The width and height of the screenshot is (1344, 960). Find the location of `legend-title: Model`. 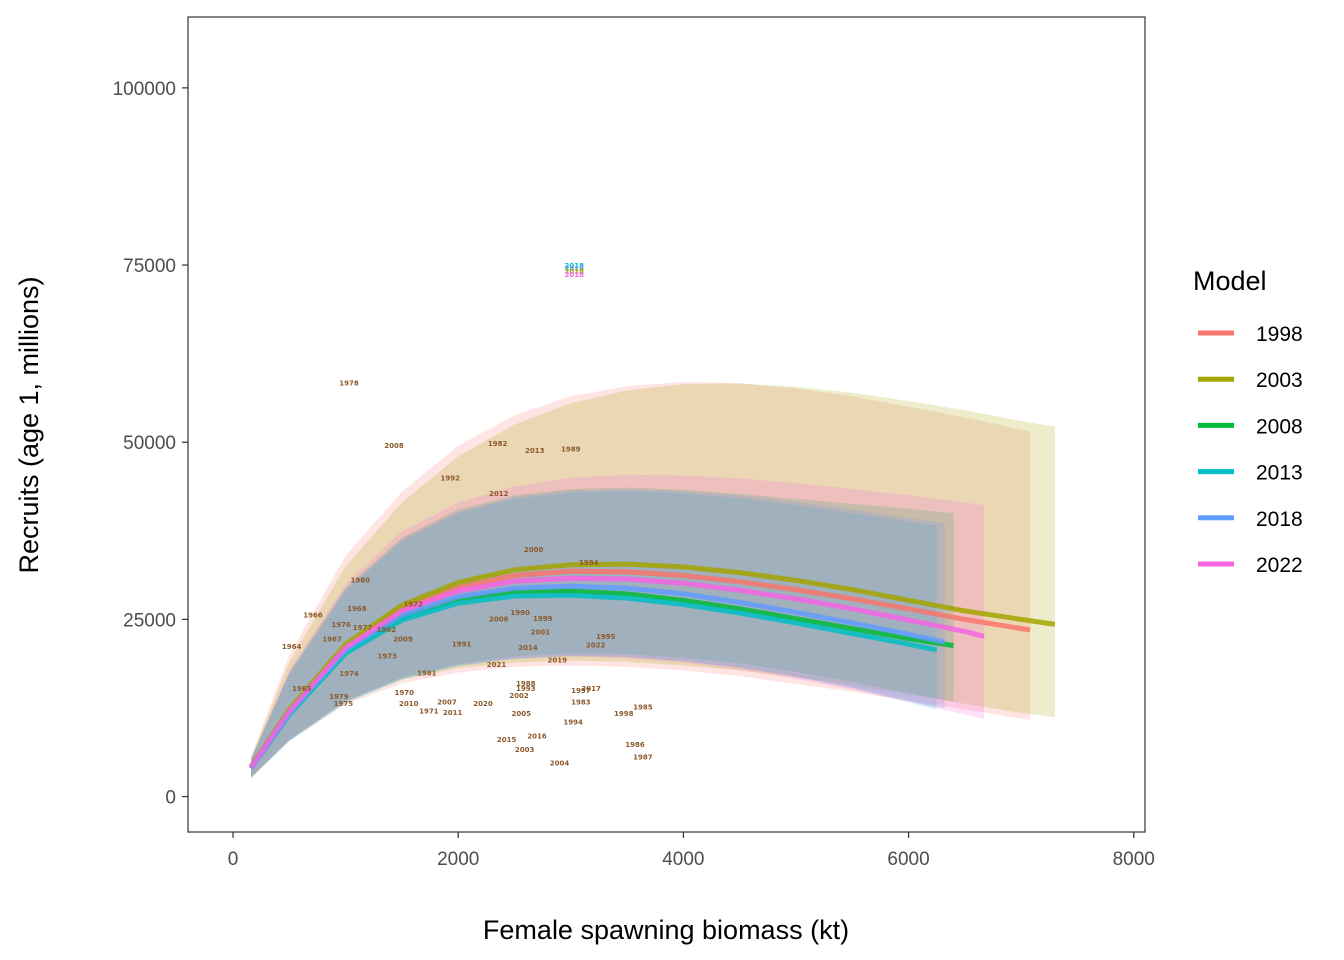

legend-title: Model is located at coordinates (1230, 281).